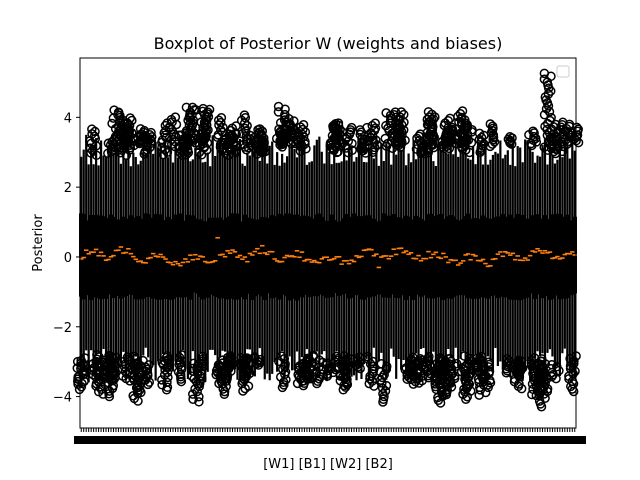  What do you see at coordinates (62, 328) in the screenshot?
I see `y-tick-label: −2` at bounding box center [62, 328].